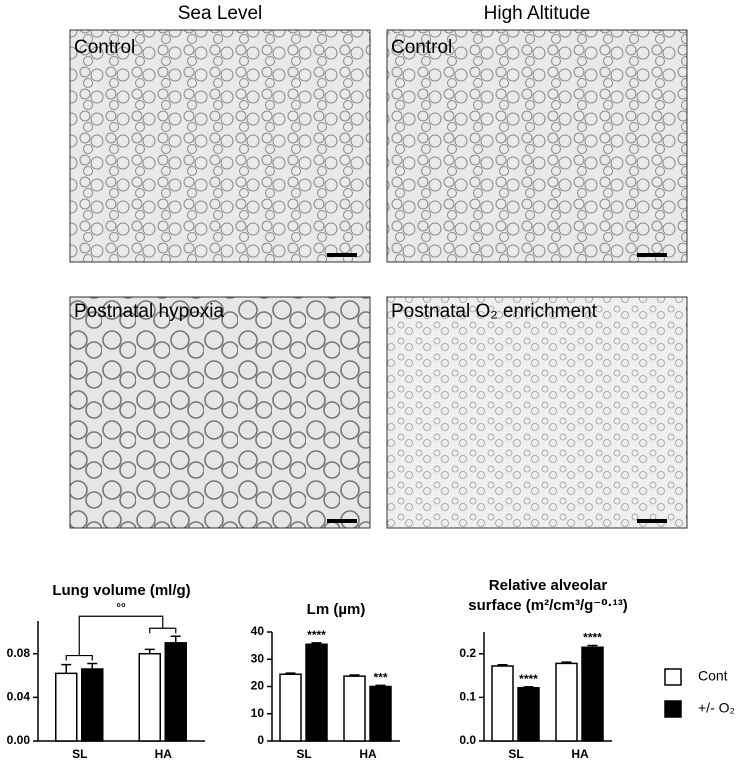 The image size is (743, 764). Describe the element at coordinates (220, 13) in the screenshot. I see `column-header: Sea Level` at that location.